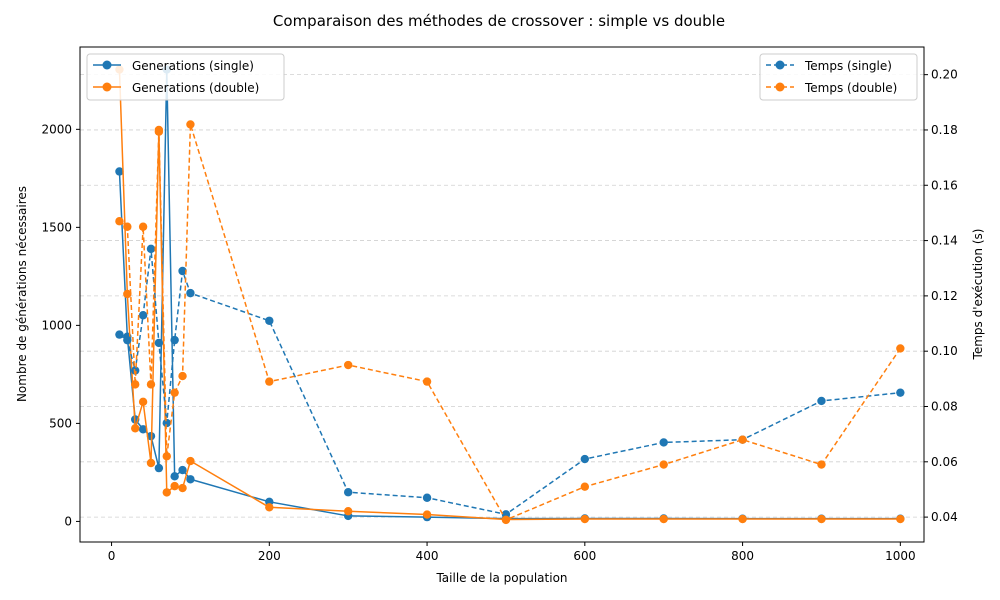 Image resolution: width=1000 pixels, height=600 pixels. I want to click on y-right-tick-label: 0.12, so click(944, 296).